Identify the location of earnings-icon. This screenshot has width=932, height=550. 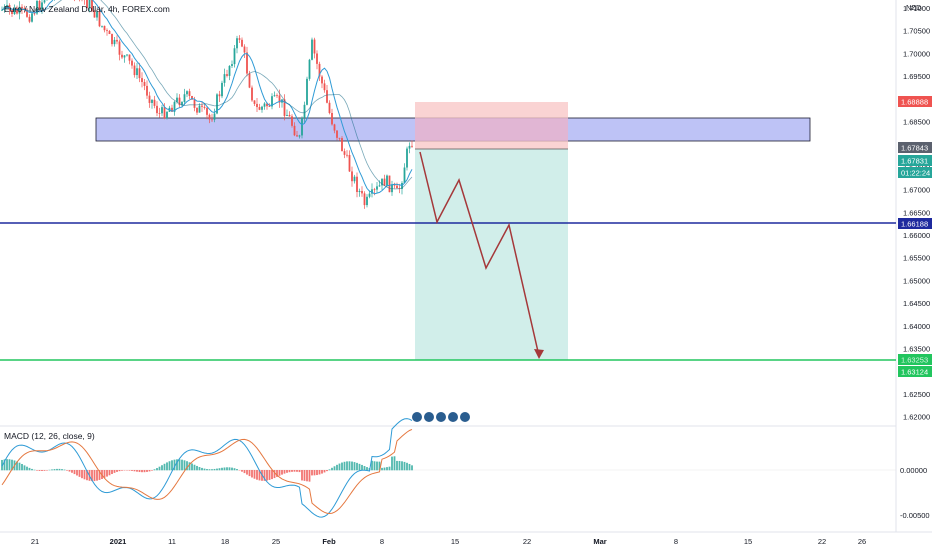
(417, 417).